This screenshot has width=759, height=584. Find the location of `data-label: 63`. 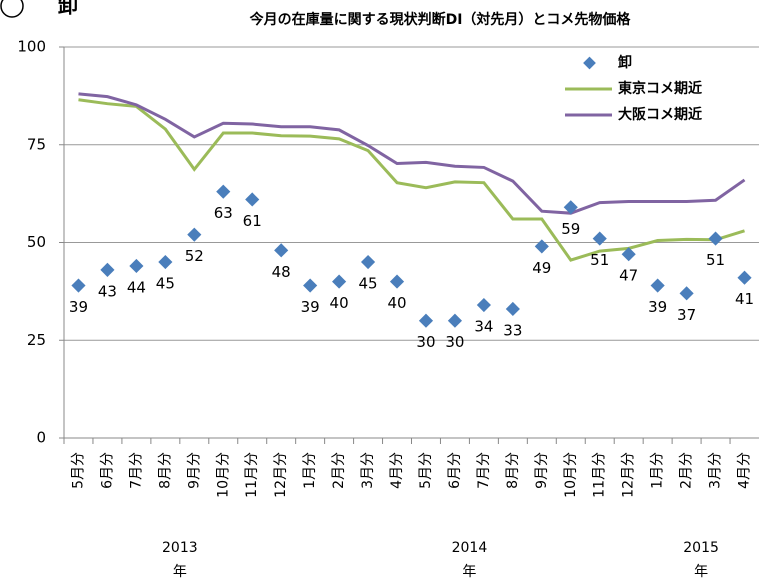

data-label: 63 is located at coordinates (223, 213).